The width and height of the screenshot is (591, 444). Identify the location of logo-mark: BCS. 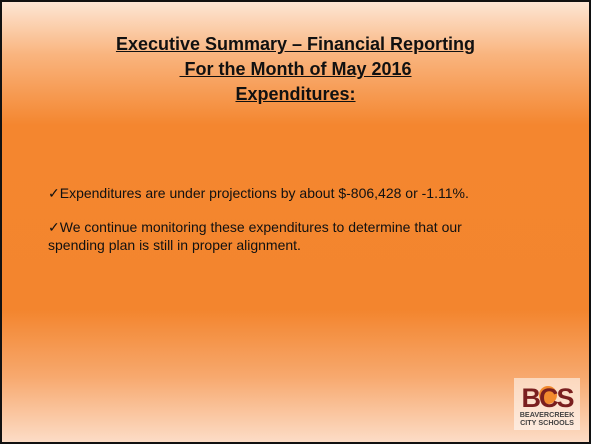
(547, 398).